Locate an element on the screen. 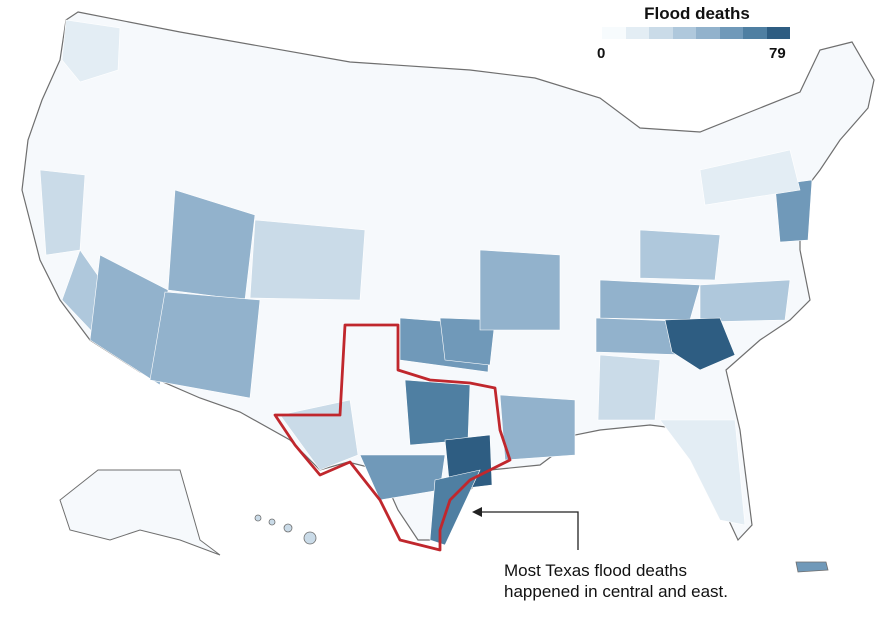 This screenshot has height=630, width=888. region-california-north is located at coordinates (62, 212).